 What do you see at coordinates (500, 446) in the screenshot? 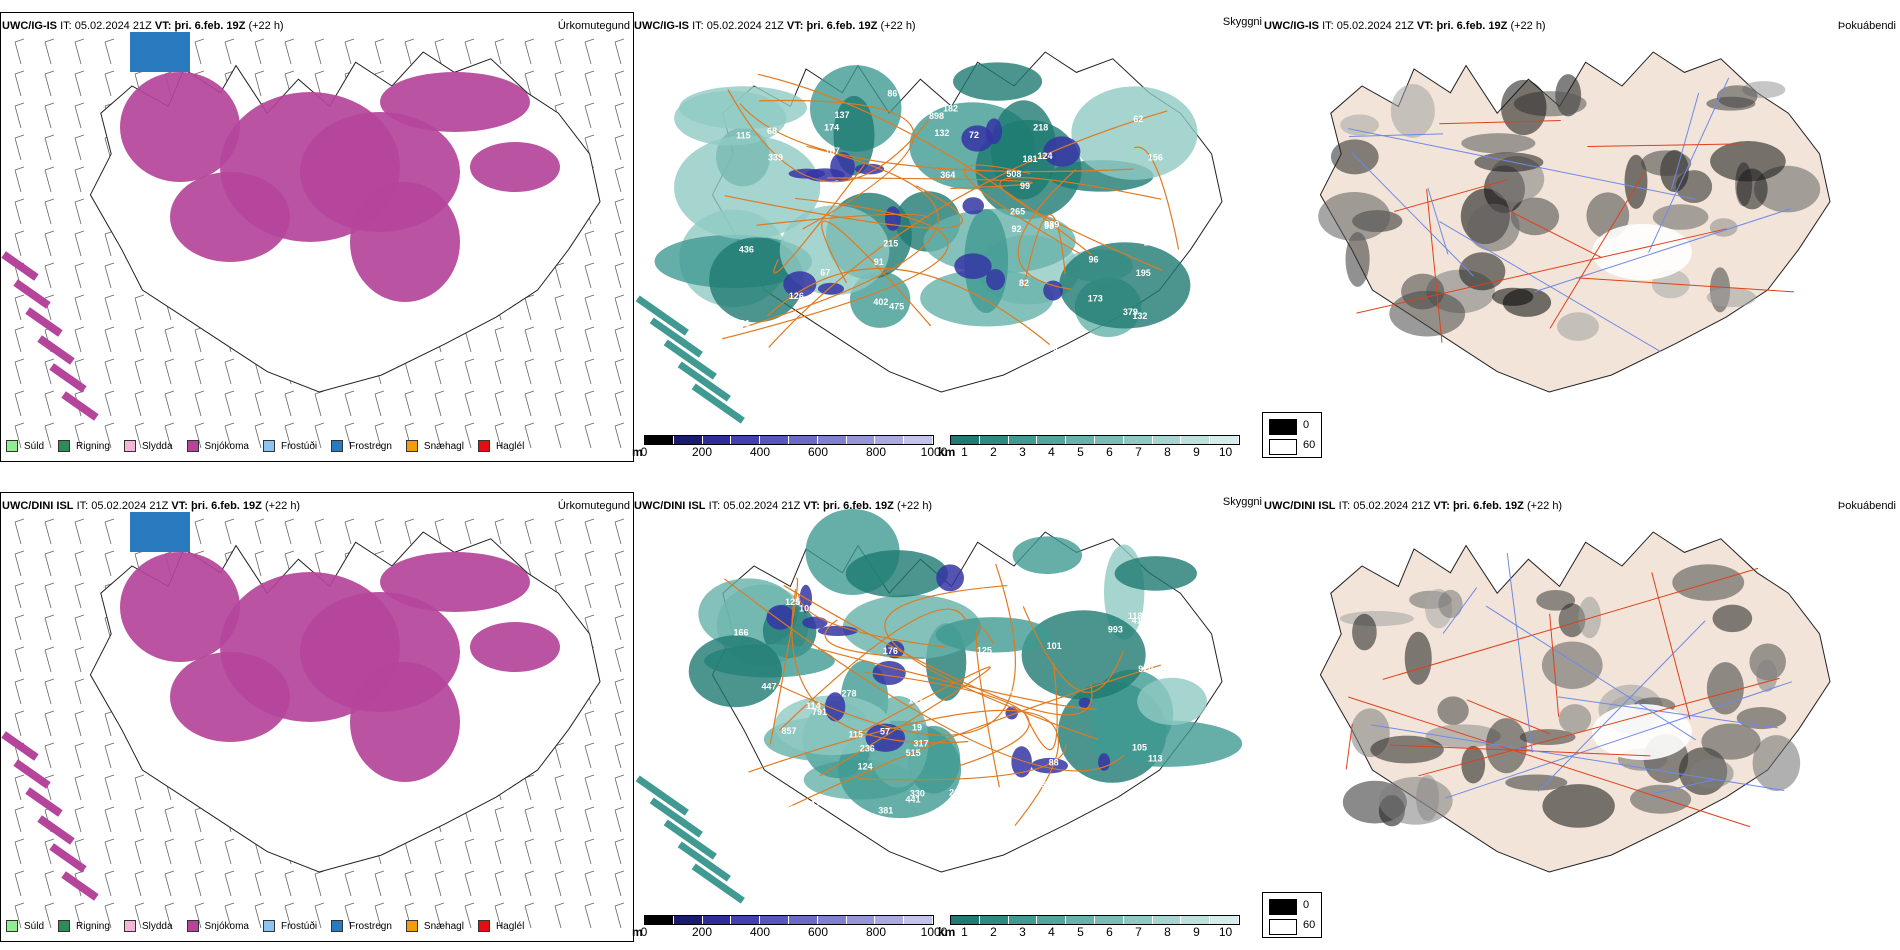
I see `legend-item: Haglél` at bounding box center [500, 446].